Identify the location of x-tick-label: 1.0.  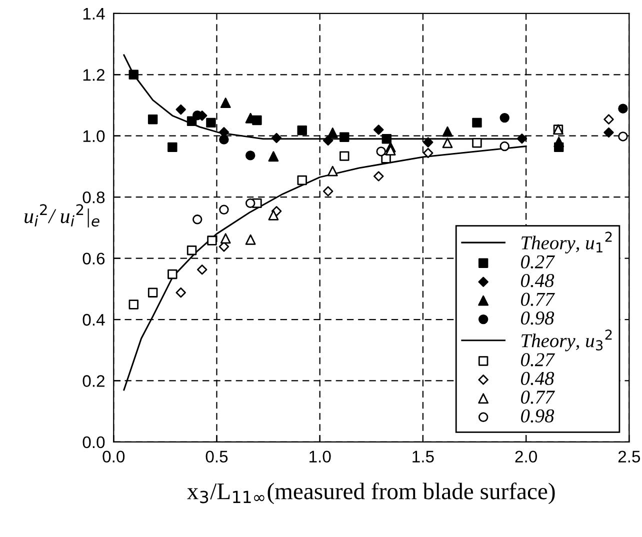
(320, 456).